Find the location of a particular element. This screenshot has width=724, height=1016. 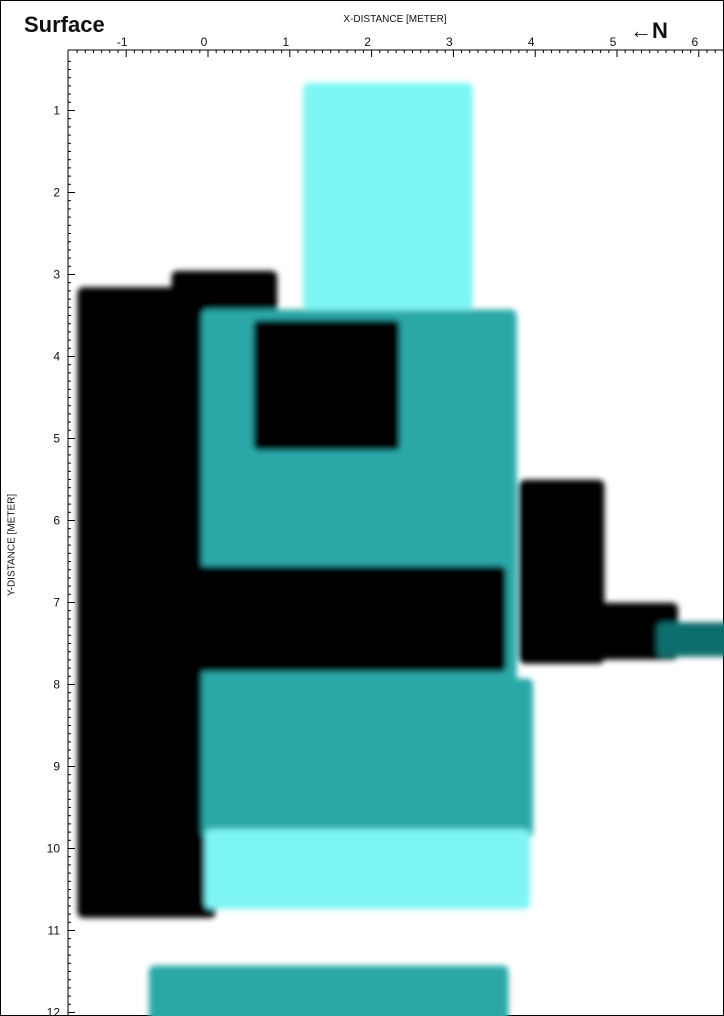

y-tick-label: 1 is located at coordinates (56, 111).